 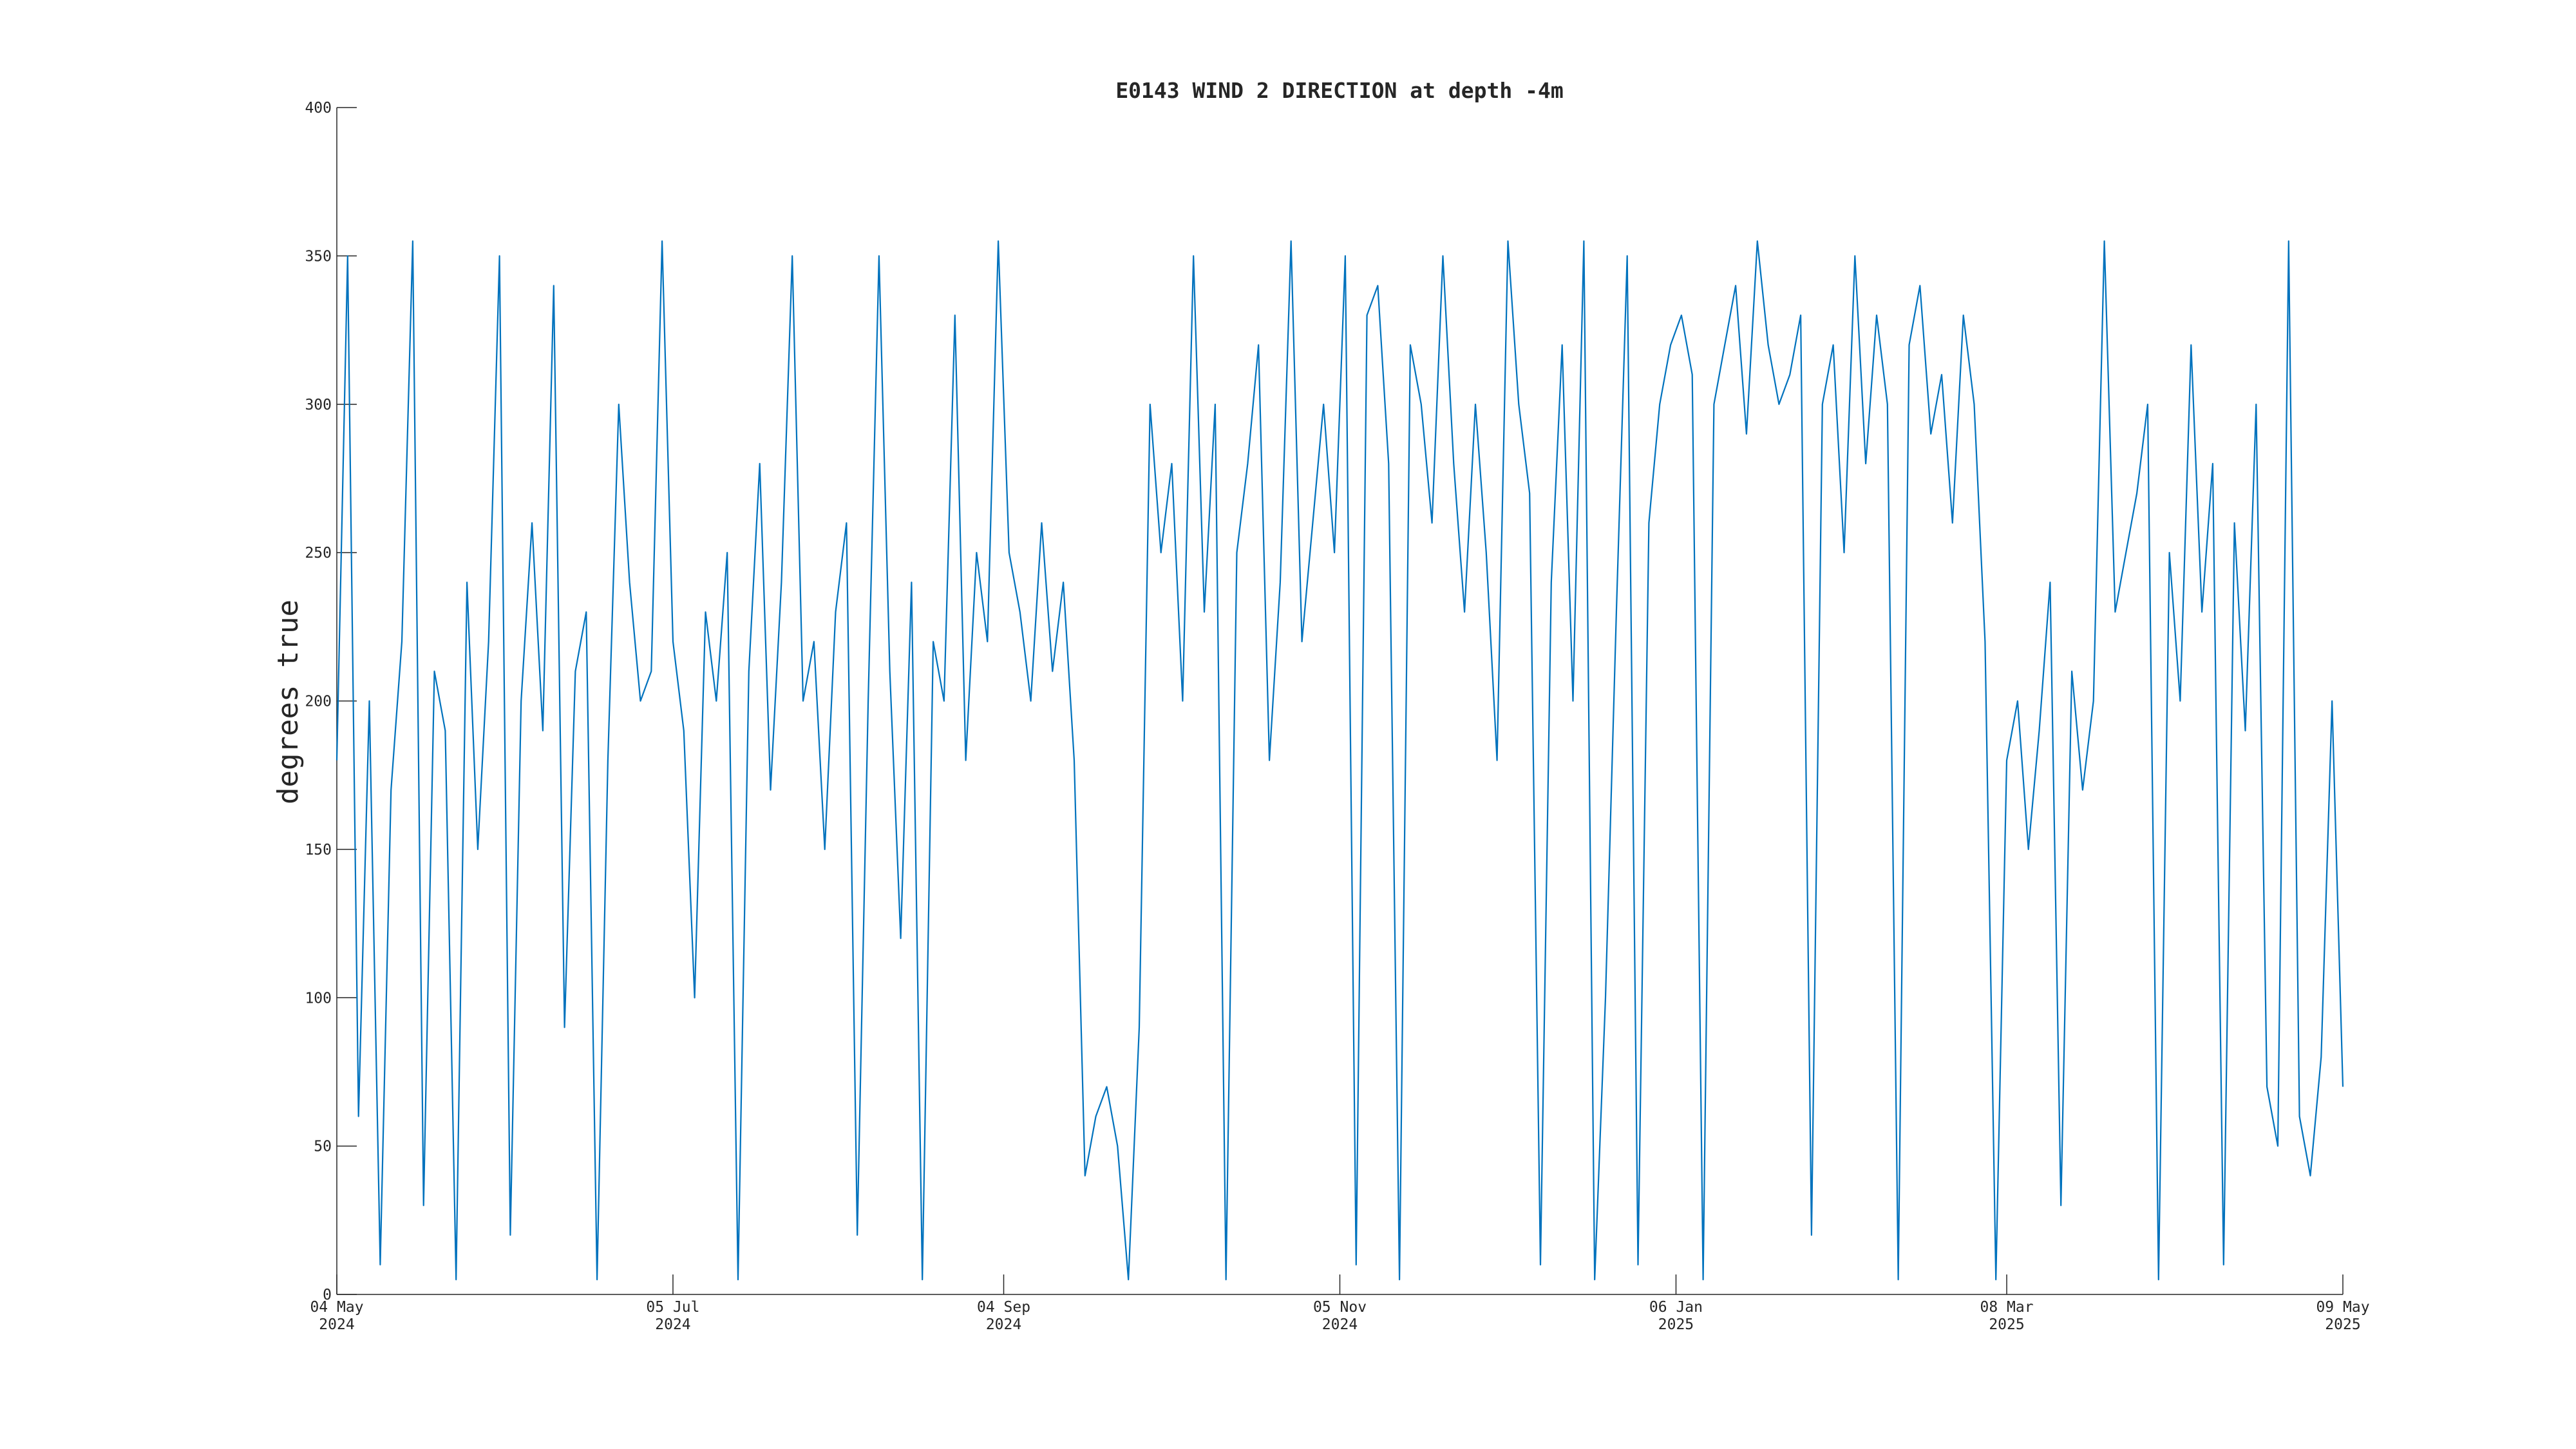 I want to click on x-tick-label: 08 Mar 2025, so click(x=2006, y=1316).